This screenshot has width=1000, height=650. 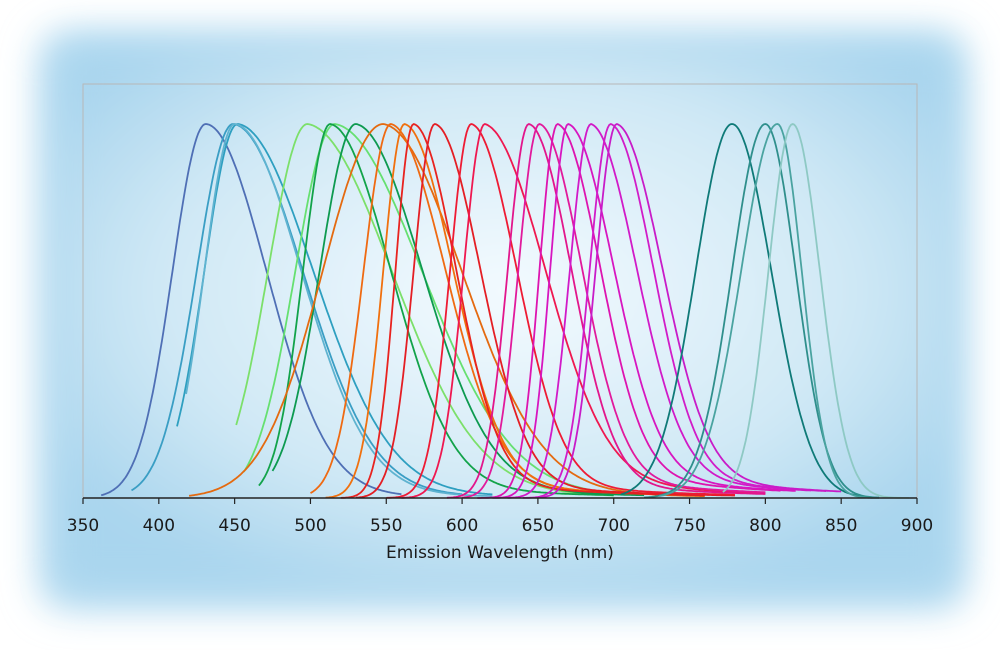 I want to click on x-tick-label: 400, so click(x=159, y=526).